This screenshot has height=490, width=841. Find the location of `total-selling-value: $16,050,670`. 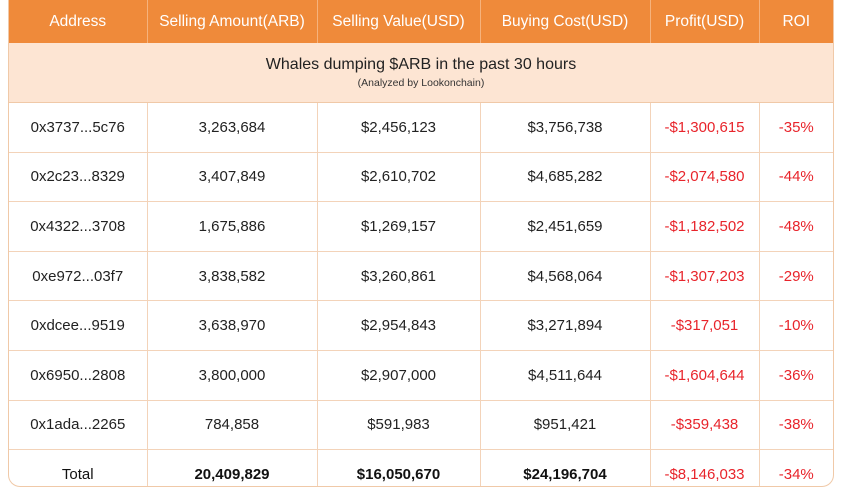

total-selling-value: $16,050,670 is located at coordinates (399, 467).